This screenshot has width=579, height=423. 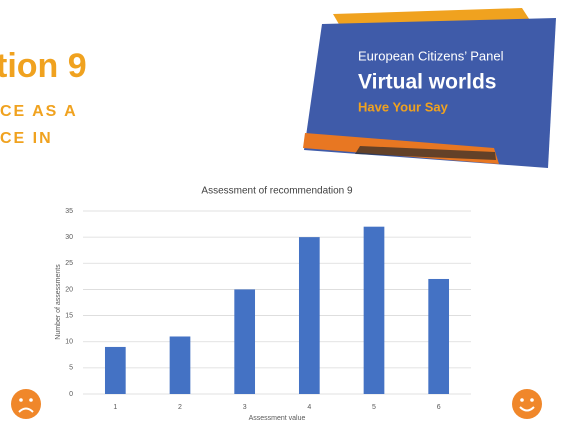 I want to click on sad-face, so click(x=26, y=404).